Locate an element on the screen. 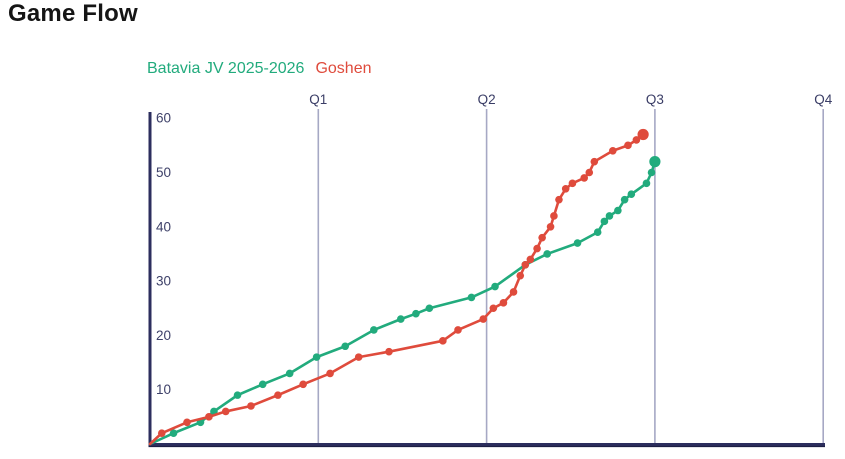 This screenshot has width=845, height=459. legend-item-batavia: Batavia JV 2025-2026 is located at coordinates (226, 68).